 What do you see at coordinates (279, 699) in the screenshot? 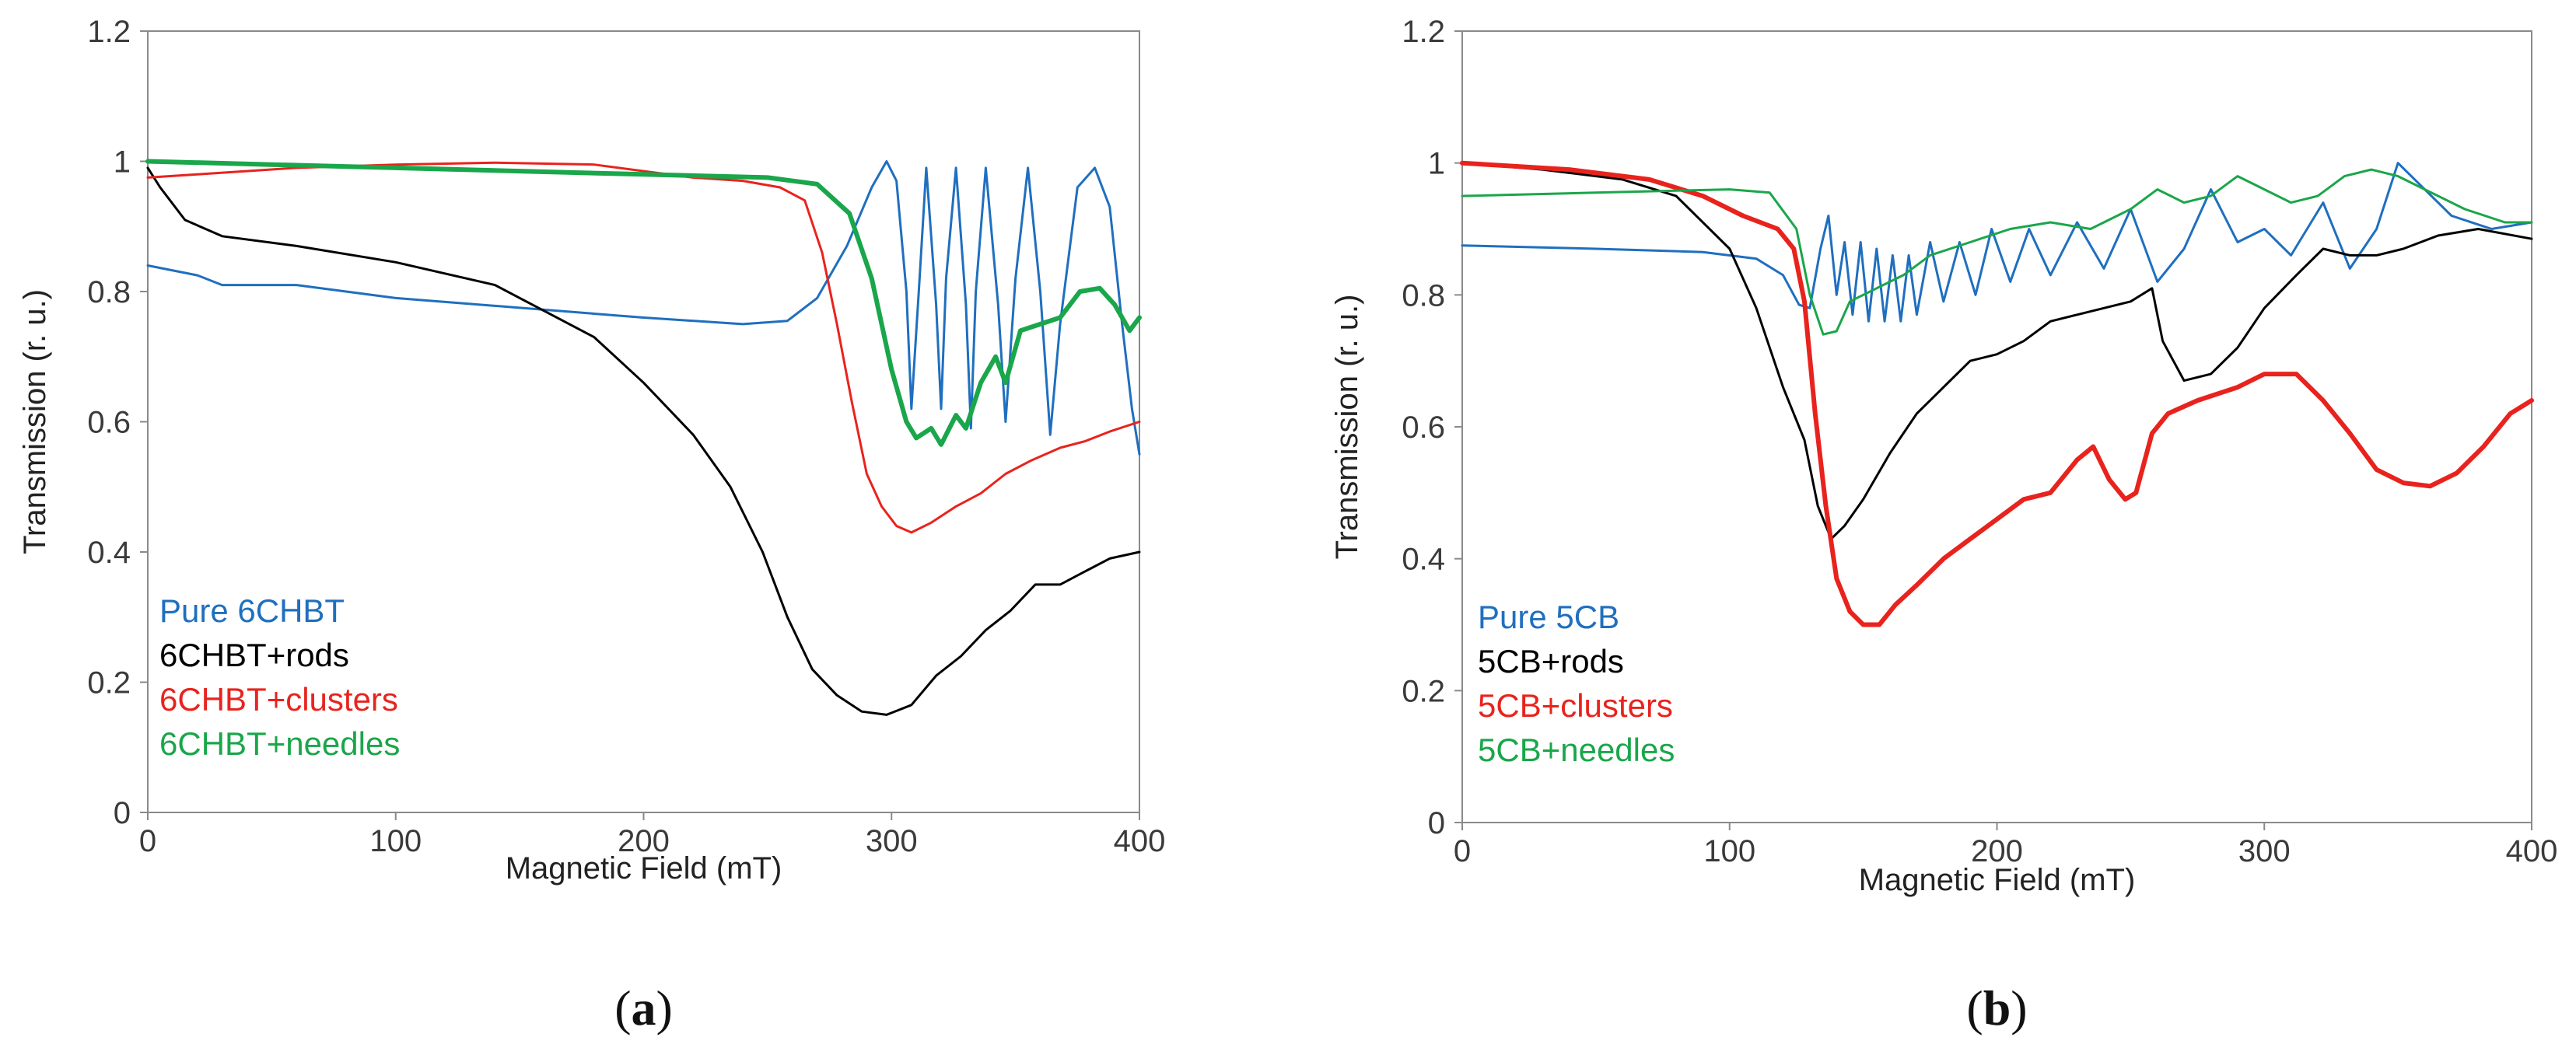
I see `legend-entry: 6CHBT+clusters` at bounding box center [279, 699].